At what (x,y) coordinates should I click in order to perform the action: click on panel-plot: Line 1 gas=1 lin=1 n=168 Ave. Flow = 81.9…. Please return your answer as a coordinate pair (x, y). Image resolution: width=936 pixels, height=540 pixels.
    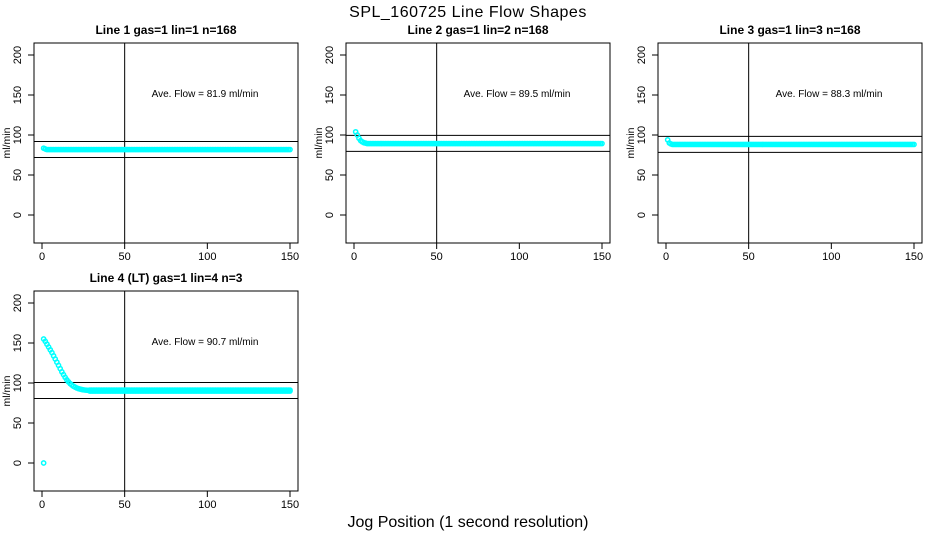
    Looking at the image, I should click on (150, 143).